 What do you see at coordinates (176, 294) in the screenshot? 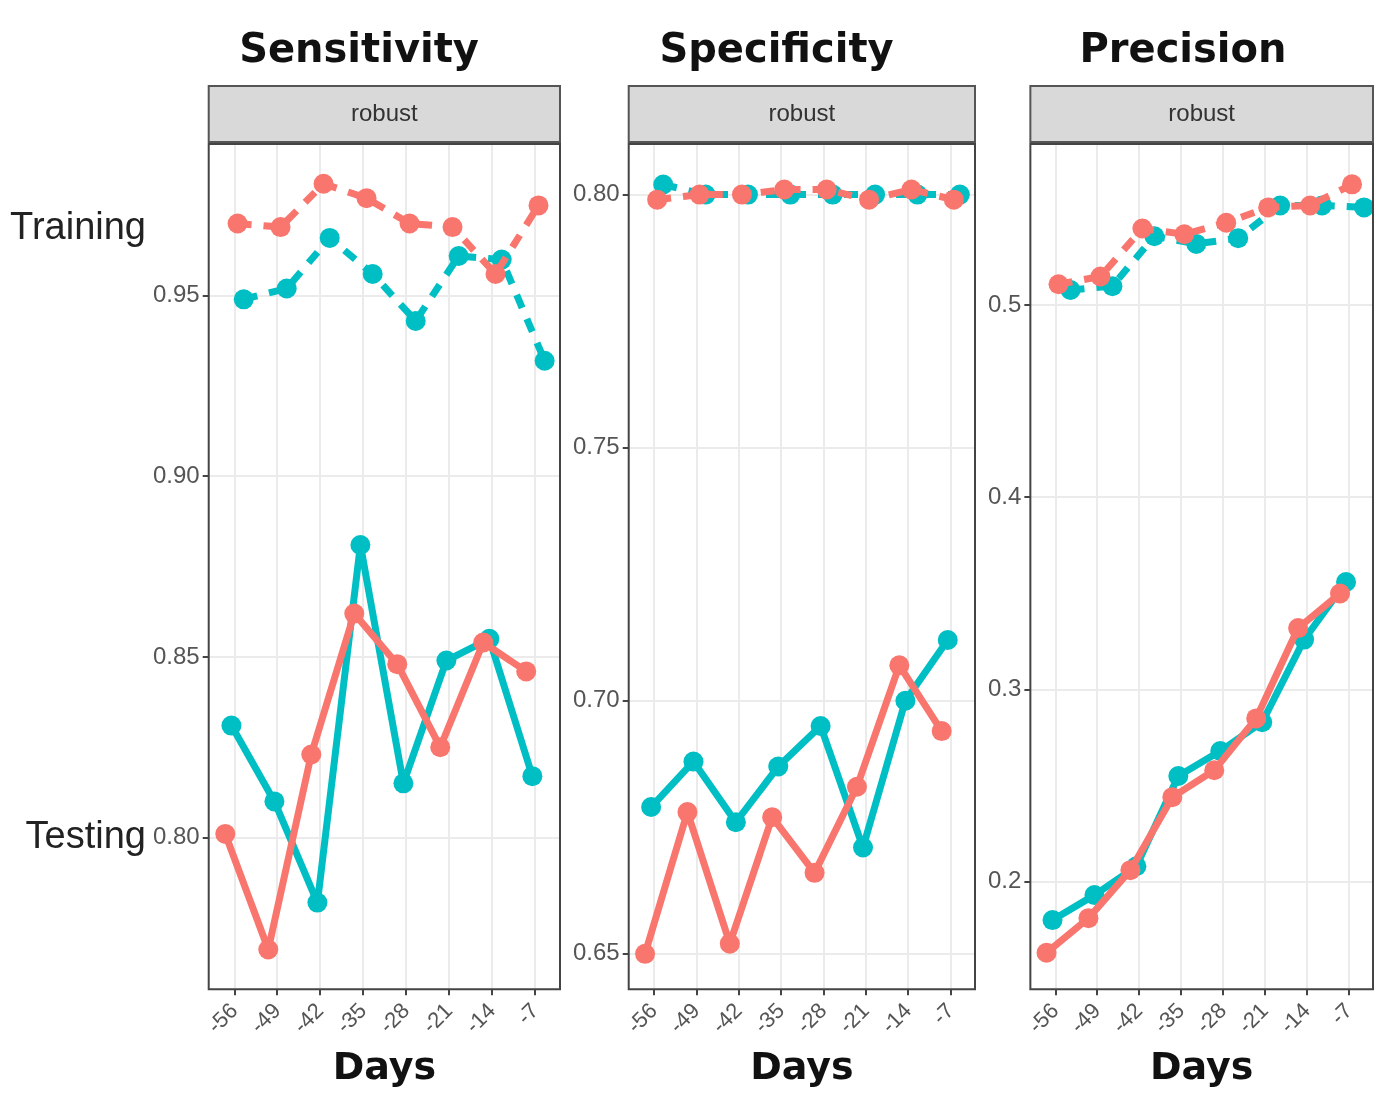
I see `y-tick-label: 0.95` at bounding box center [176, 294].